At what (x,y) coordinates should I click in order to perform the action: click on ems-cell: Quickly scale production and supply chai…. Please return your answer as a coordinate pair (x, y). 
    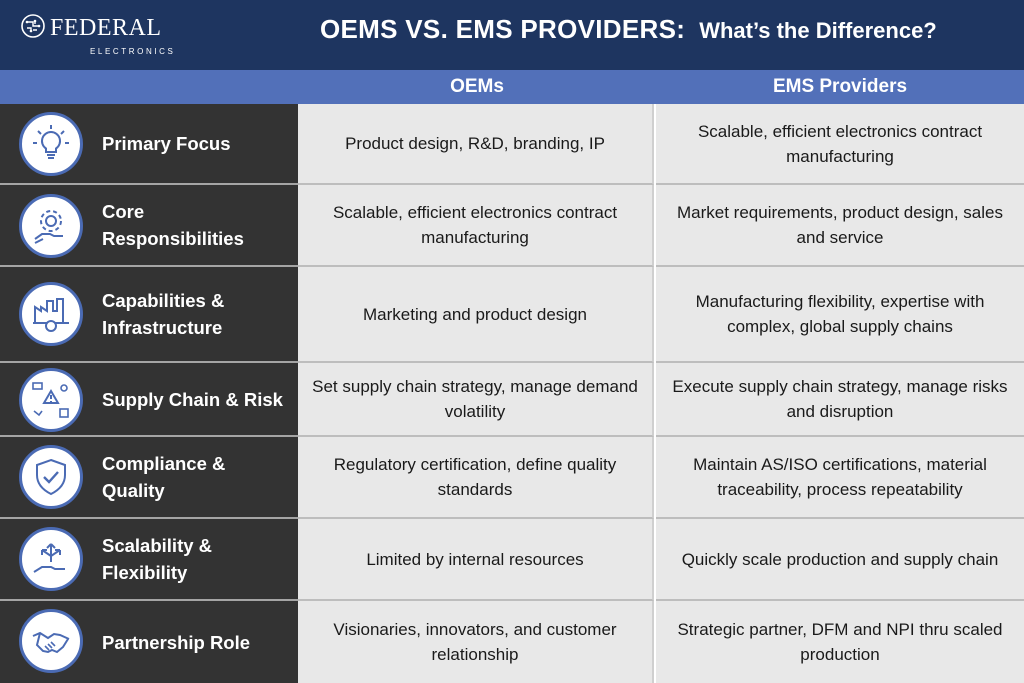
    Looking at the image, I should click on (840, 560).